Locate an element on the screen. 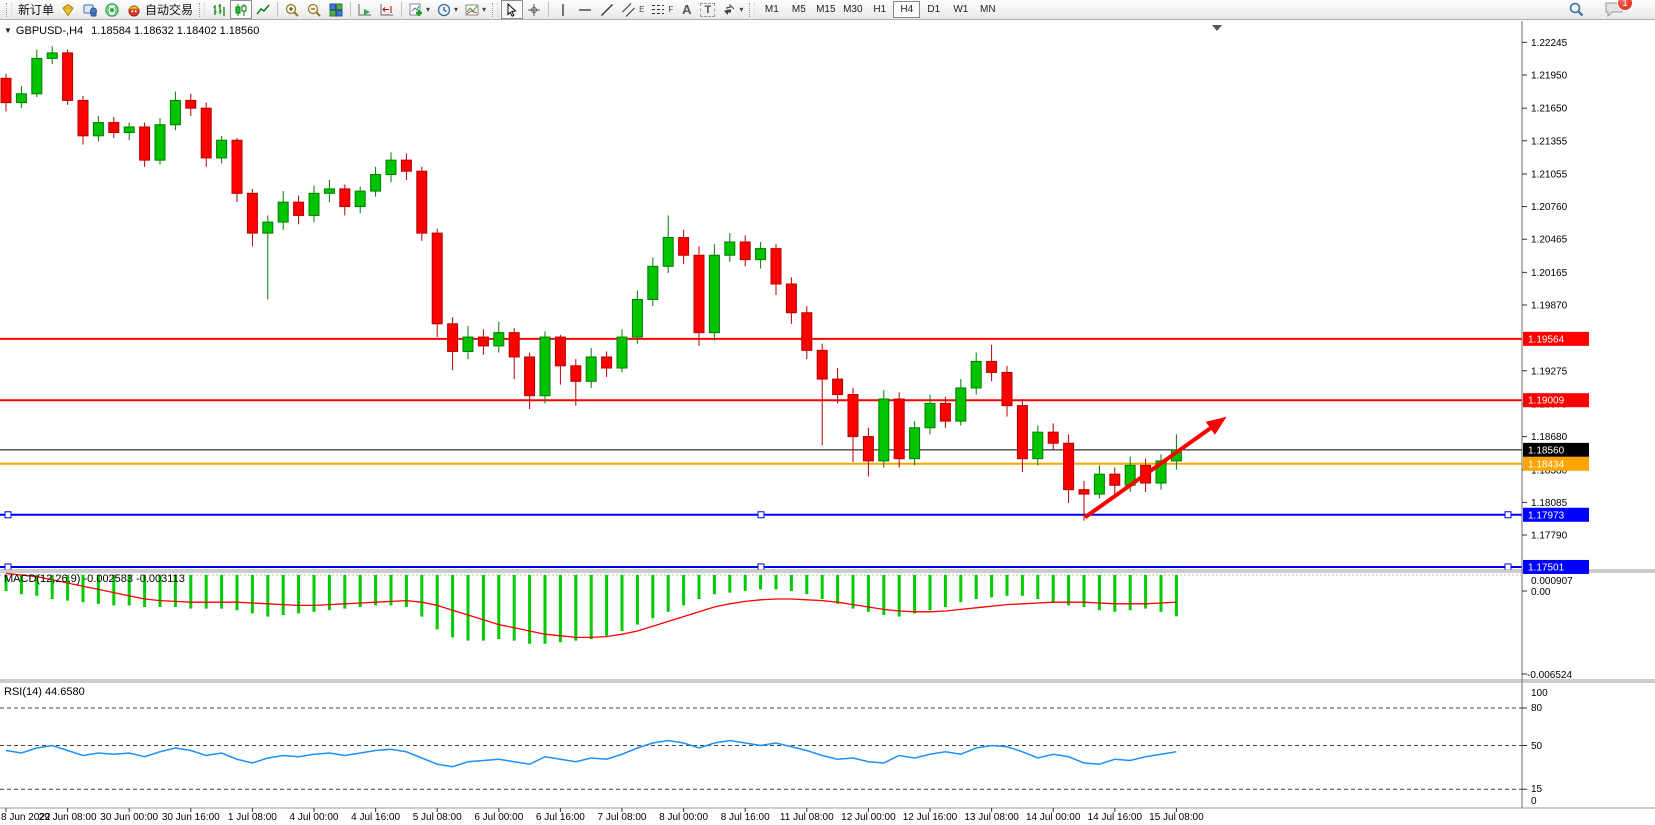  timeframe-button-w1: W1 is located at coordinates (961, 9).